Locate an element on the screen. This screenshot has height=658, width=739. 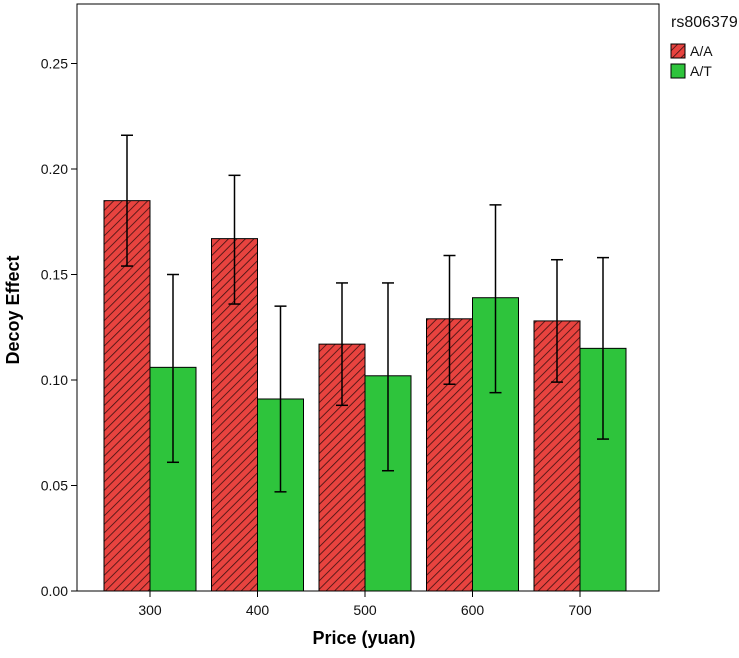
legend-swatch-a-t is located at coordinates (678, 71).